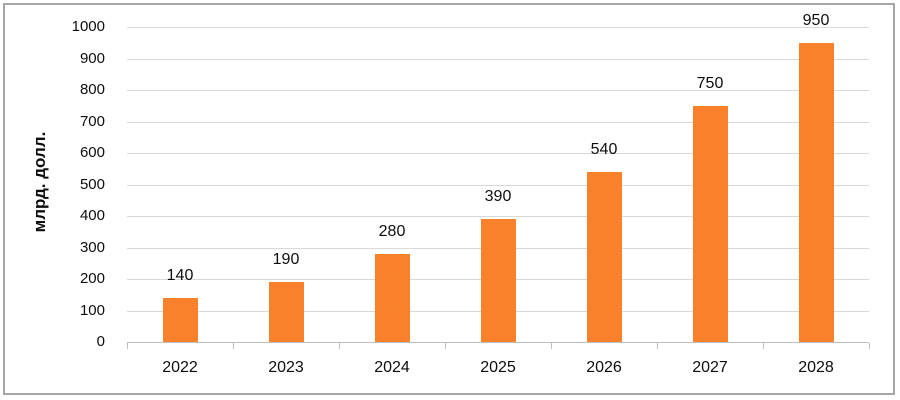  What do you see at coordinates (92, 215) in the screenshot?
I see `y-tick-label: 400` at bounding box center [92, 215].